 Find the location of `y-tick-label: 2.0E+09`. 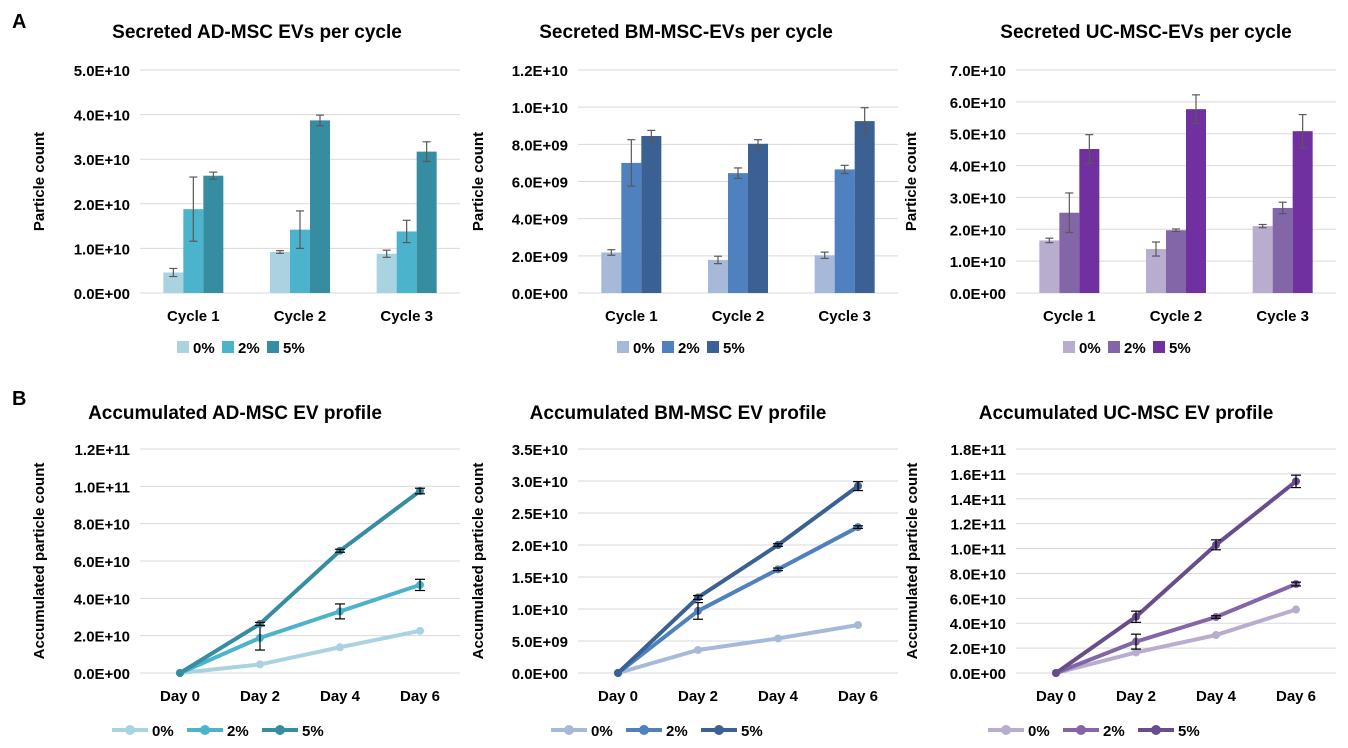

y-tick-label: 2.0E+09 is located at coordinates (540, 257).